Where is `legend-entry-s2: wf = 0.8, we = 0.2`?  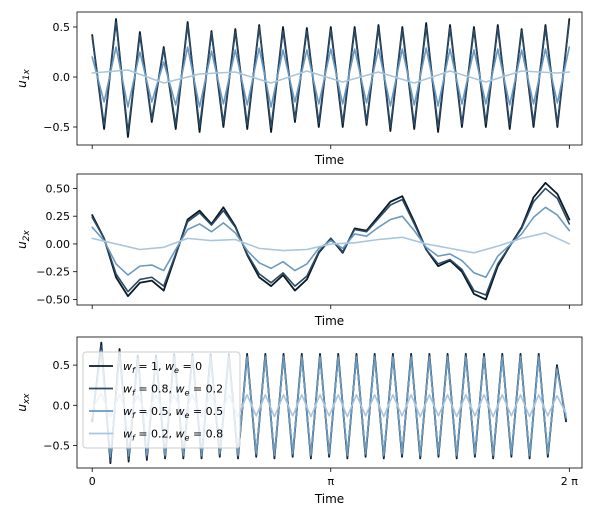
legend-entry-s2: wf = 0.8, we = 0.2 is located at coordinates (173, 390).